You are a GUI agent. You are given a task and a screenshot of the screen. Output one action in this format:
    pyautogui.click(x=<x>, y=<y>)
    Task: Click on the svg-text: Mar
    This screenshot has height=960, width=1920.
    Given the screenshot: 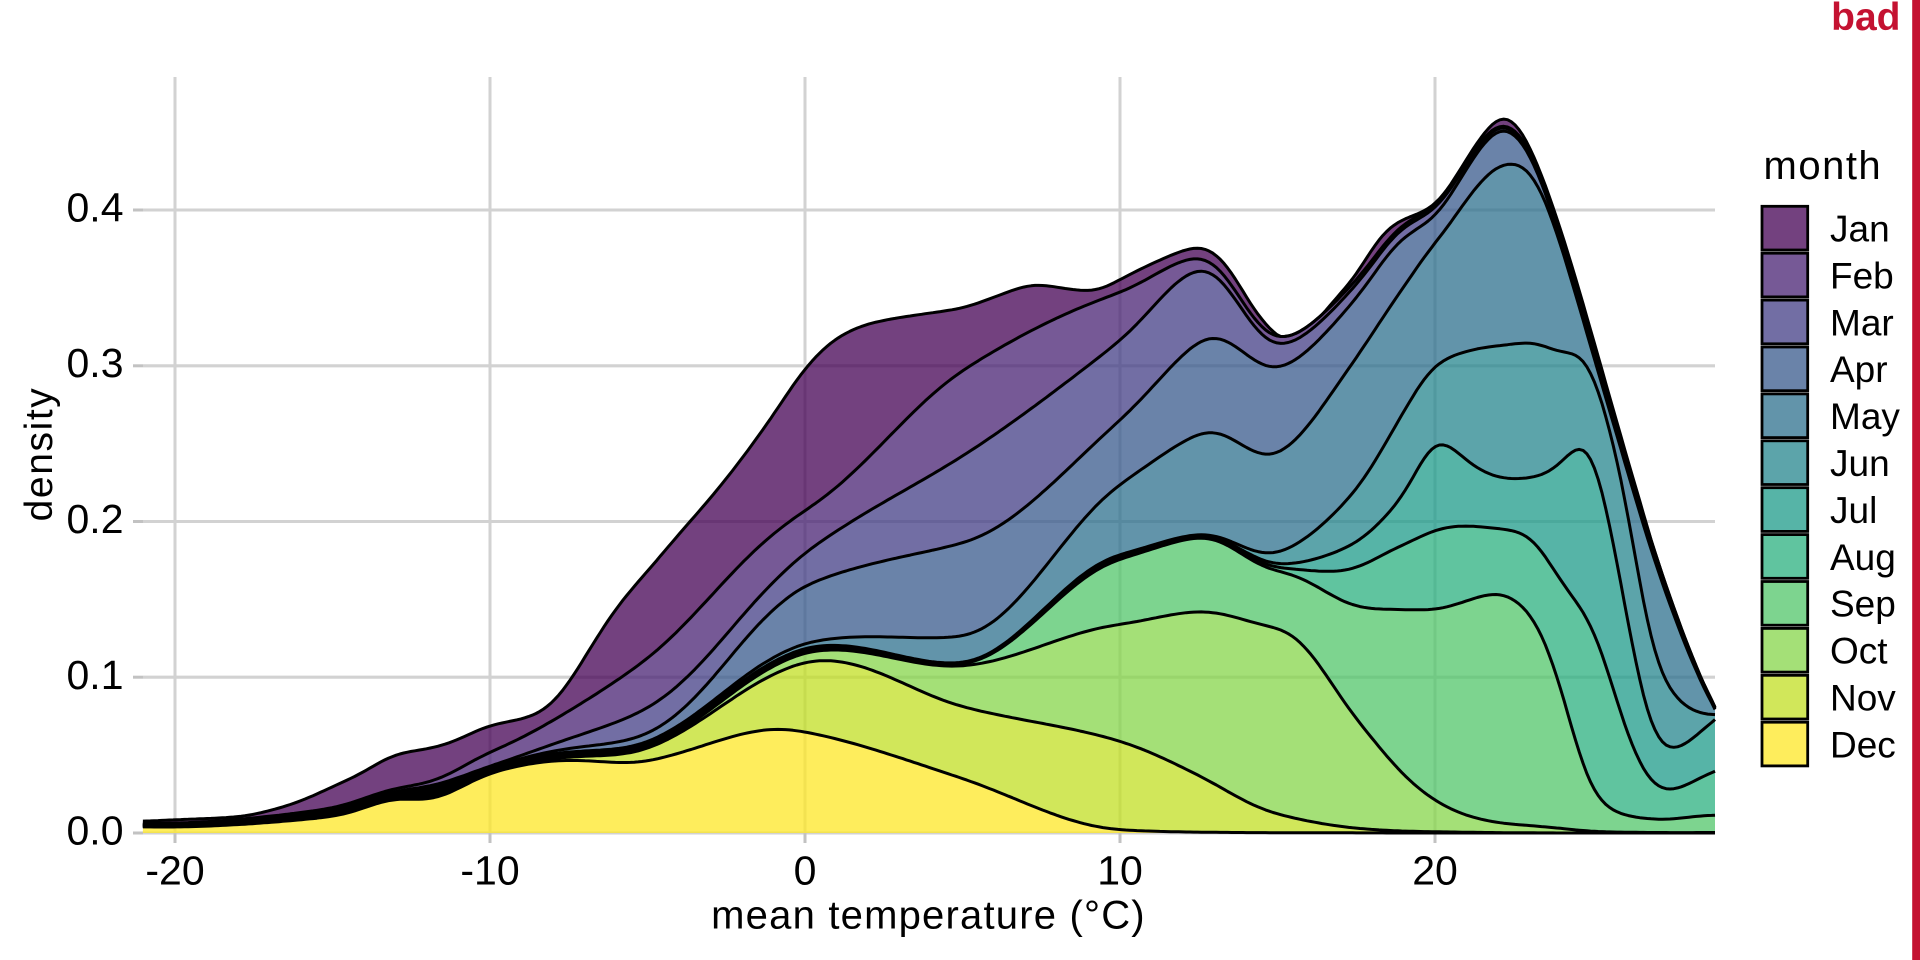 What is the action you would take?
    pyautogui.click(x=1862, y=322)
    